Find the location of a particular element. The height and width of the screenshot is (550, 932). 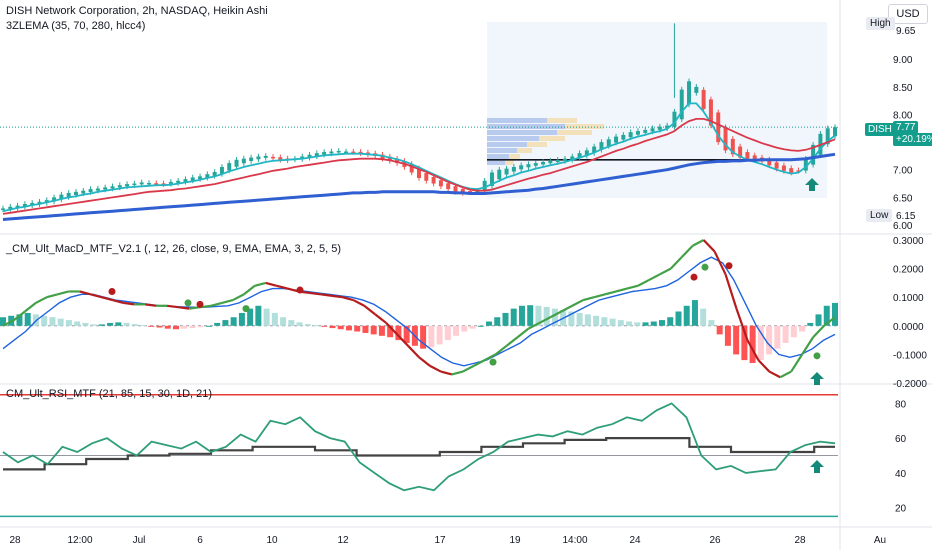

time-tick-label: 10 is located at coordinates (272, 540).